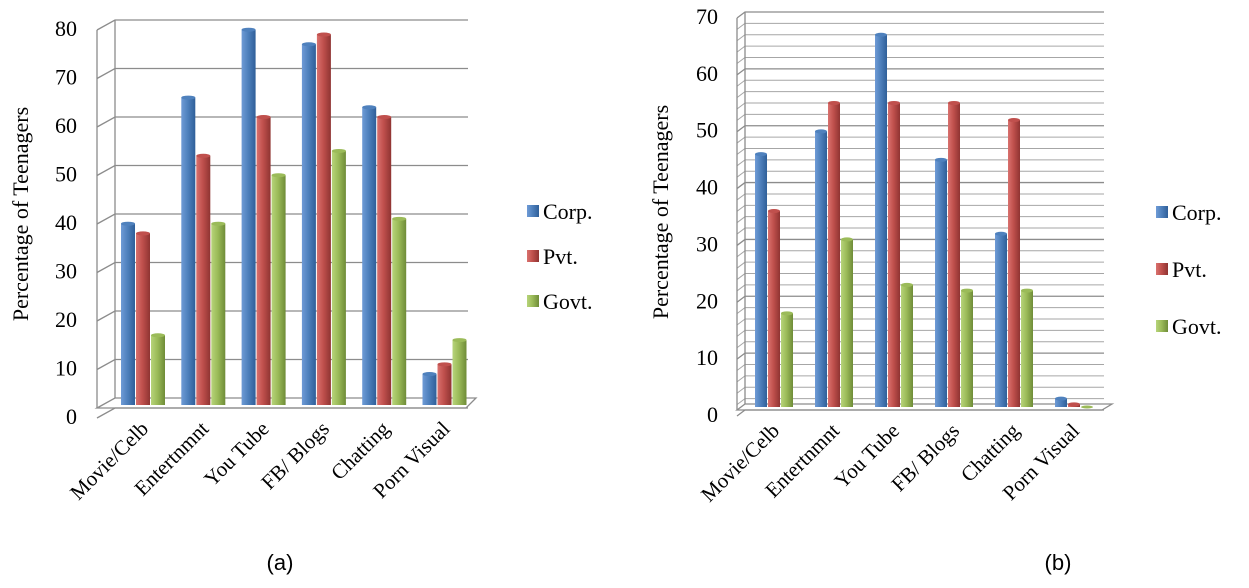 The image size is (1249, 588). I want to click on y-tick-label: 80, so click(66, 28).